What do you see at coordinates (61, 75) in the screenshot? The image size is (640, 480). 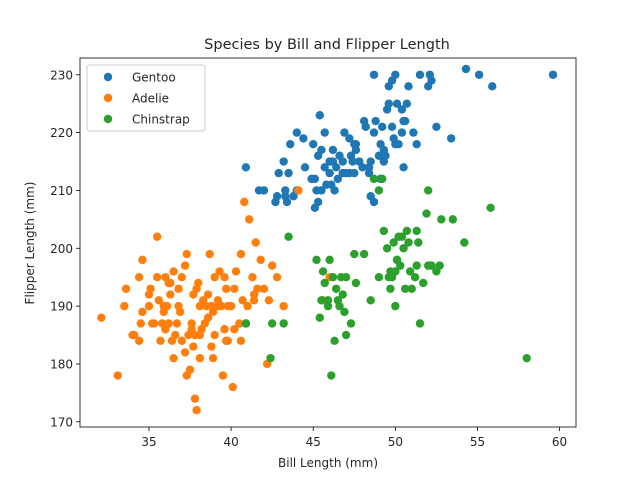 I see `y-tick-label: 230` at bounding box center [61, 75].